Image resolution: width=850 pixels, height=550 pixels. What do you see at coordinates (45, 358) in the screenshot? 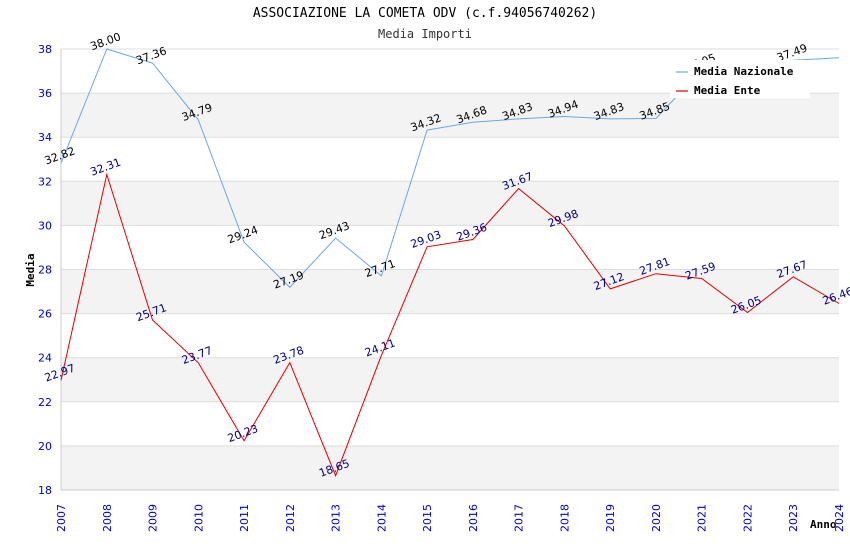
I see `y-tick-label: 24` at bounding box center [45, 358].